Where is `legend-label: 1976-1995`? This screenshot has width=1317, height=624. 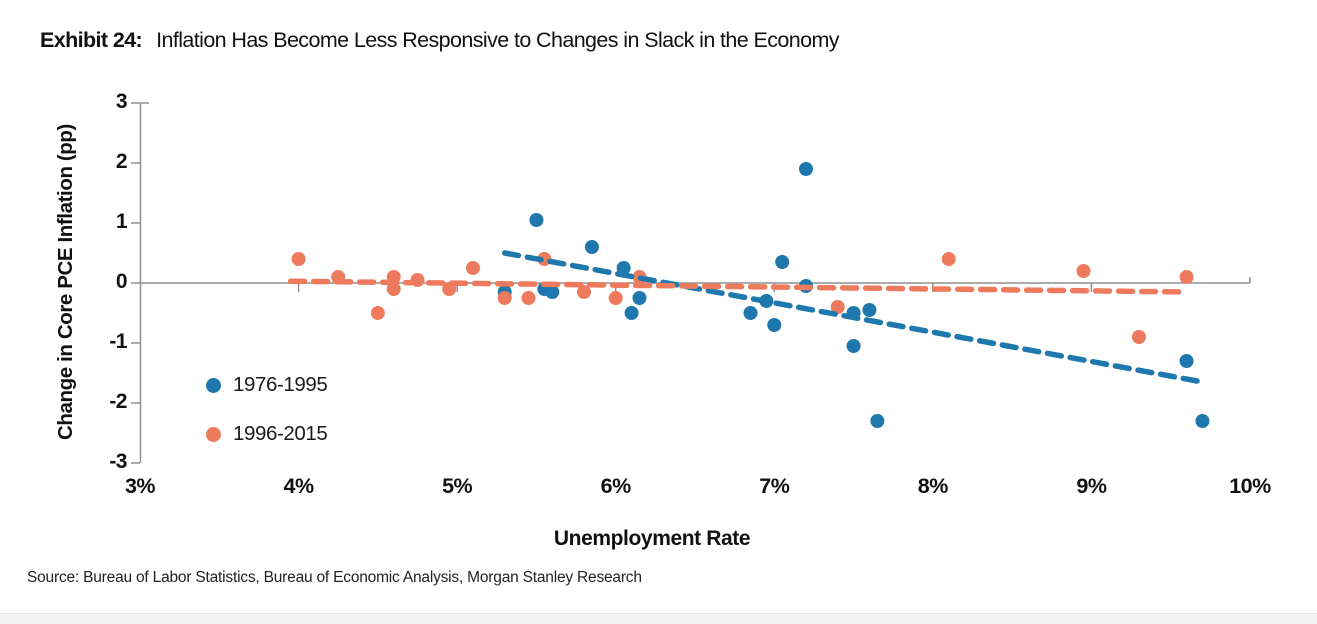 legend-label: 1976-1995 is located at coordinates (280, 384).